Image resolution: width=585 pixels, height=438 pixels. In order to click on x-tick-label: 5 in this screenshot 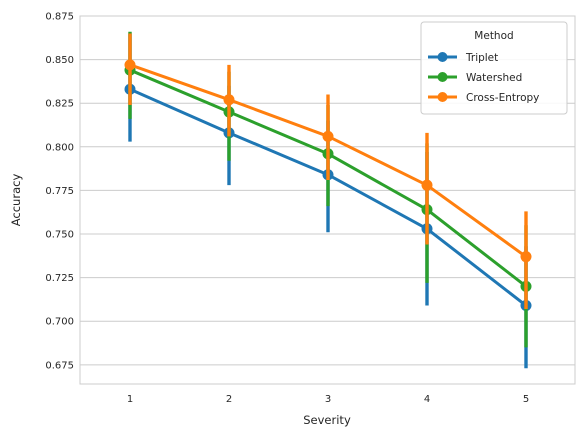, I will do `click(526, 399)`.